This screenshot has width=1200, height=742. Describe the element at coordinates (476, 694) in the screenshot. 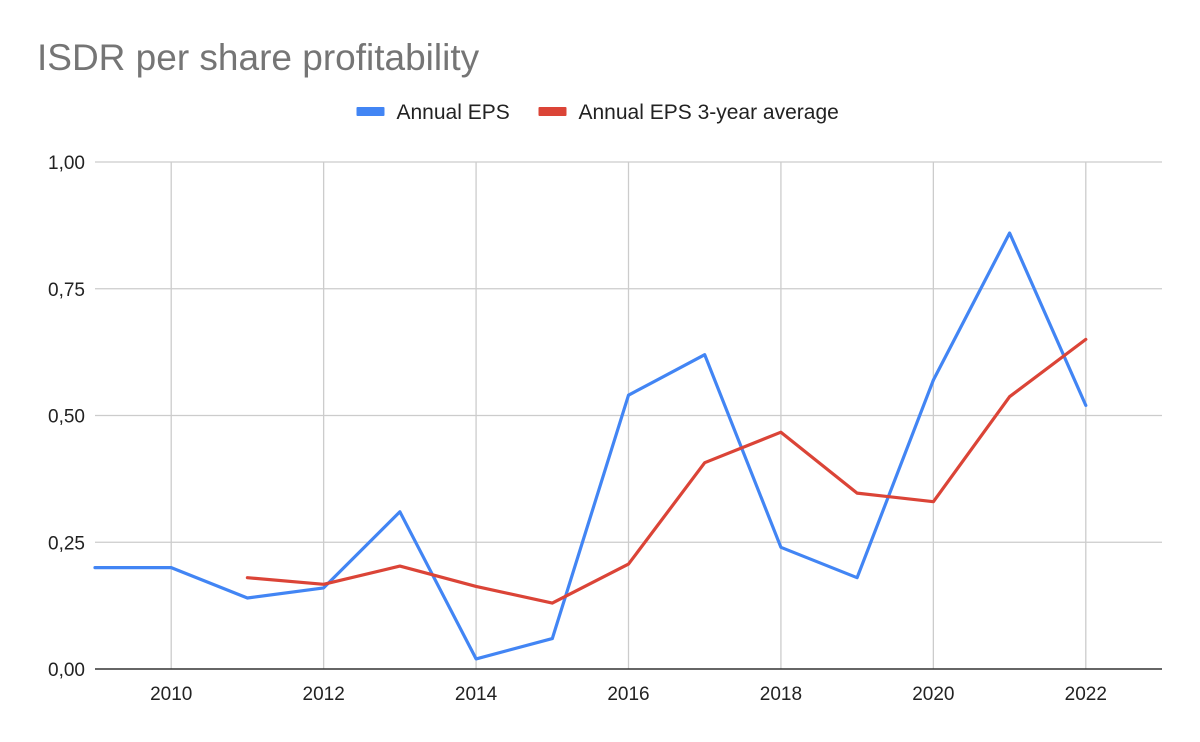

I see `x-tick-label: 2014` at that location.